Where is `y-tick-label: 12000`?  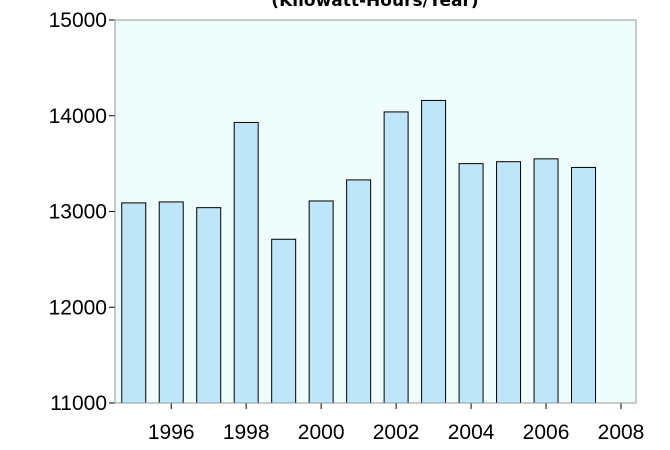
y-tick-label: 12000 is located at coordinates (78, 307).